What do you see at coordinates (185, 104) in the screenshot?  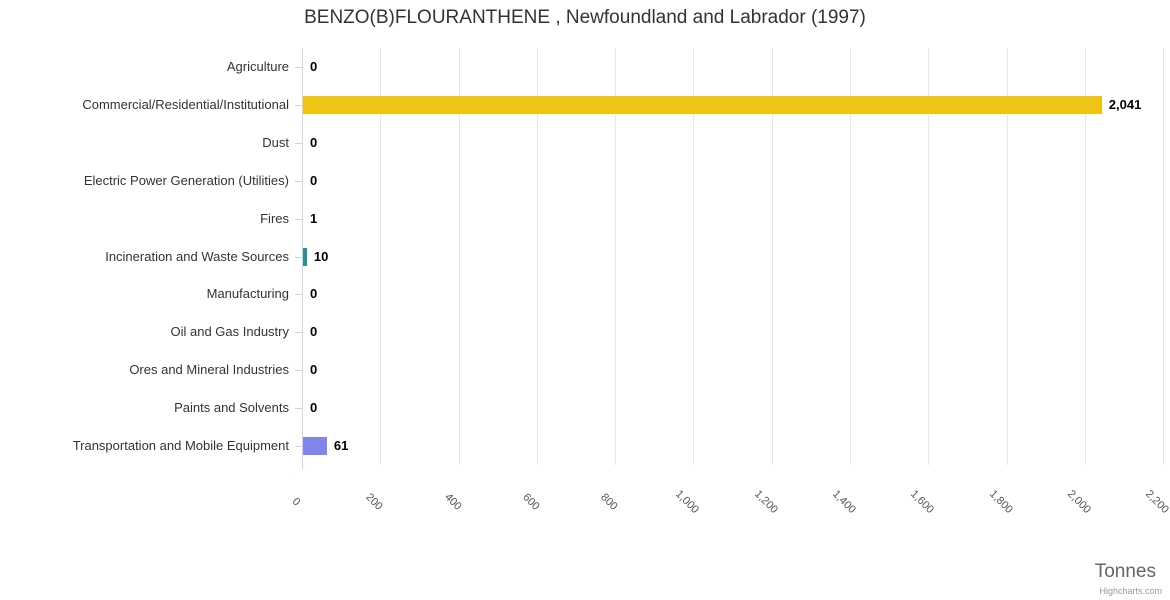 I see `category-label: Commercial/Residential/Institutional` at bounding box center [185, 104].